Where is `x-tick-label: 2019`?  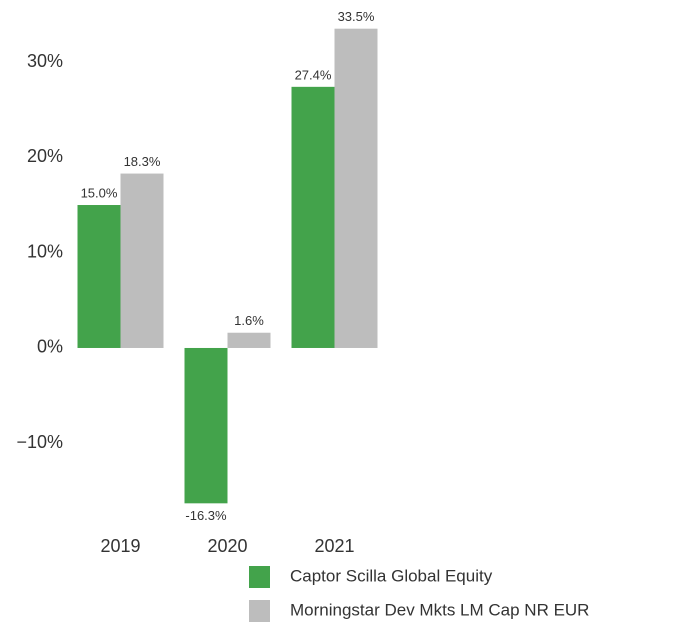 x-tick-label: 2019 is located at coordinates (120, 546).